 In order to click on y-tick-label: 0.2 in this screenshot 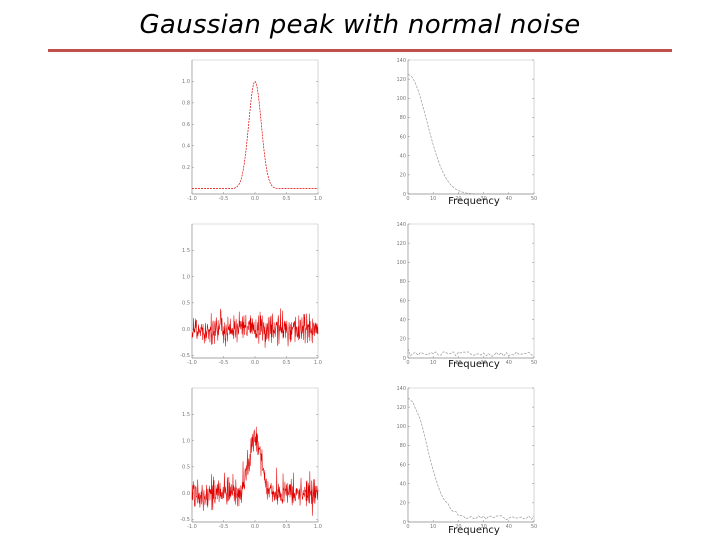, I will do `click(186, 168)`.